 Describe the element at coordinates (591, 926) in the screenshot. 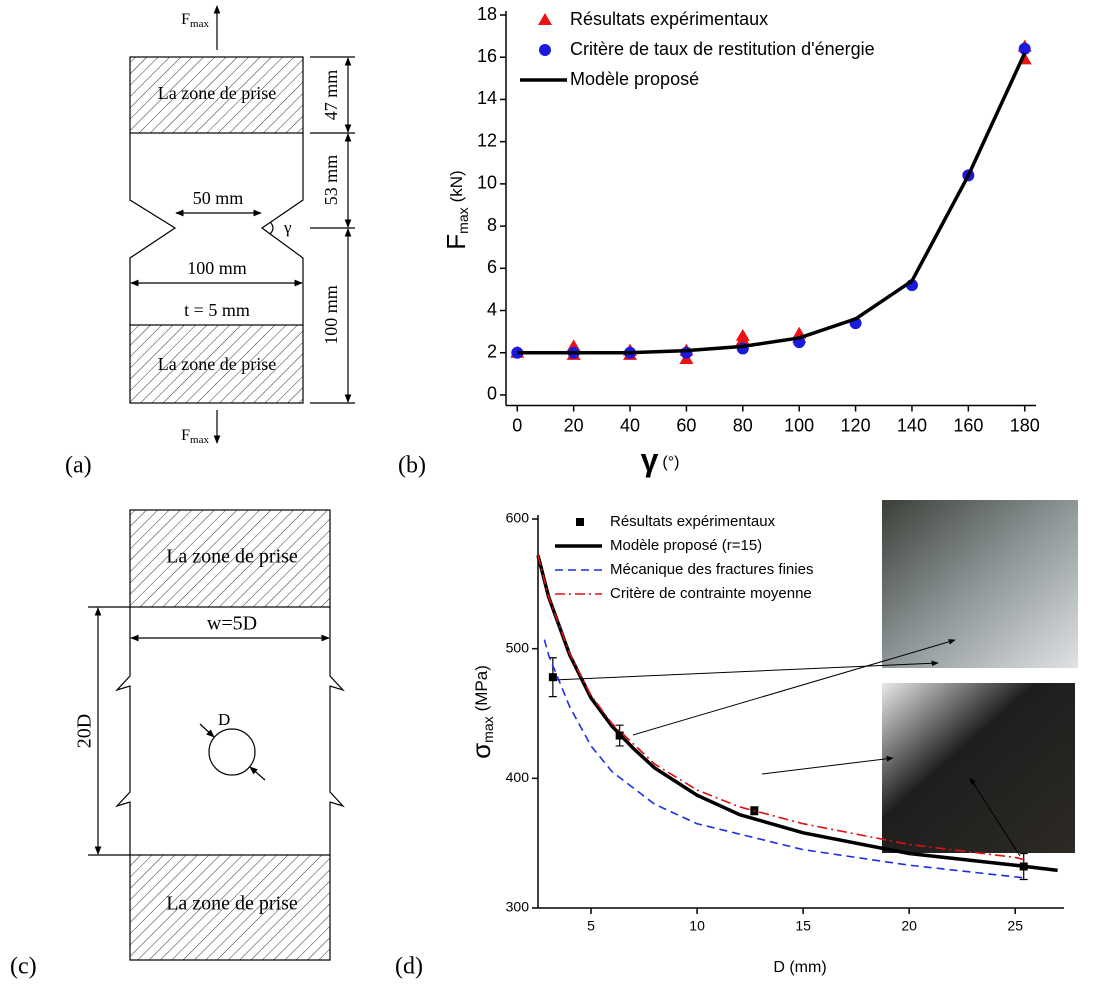

I see `x-tick-label: 5` at that location.